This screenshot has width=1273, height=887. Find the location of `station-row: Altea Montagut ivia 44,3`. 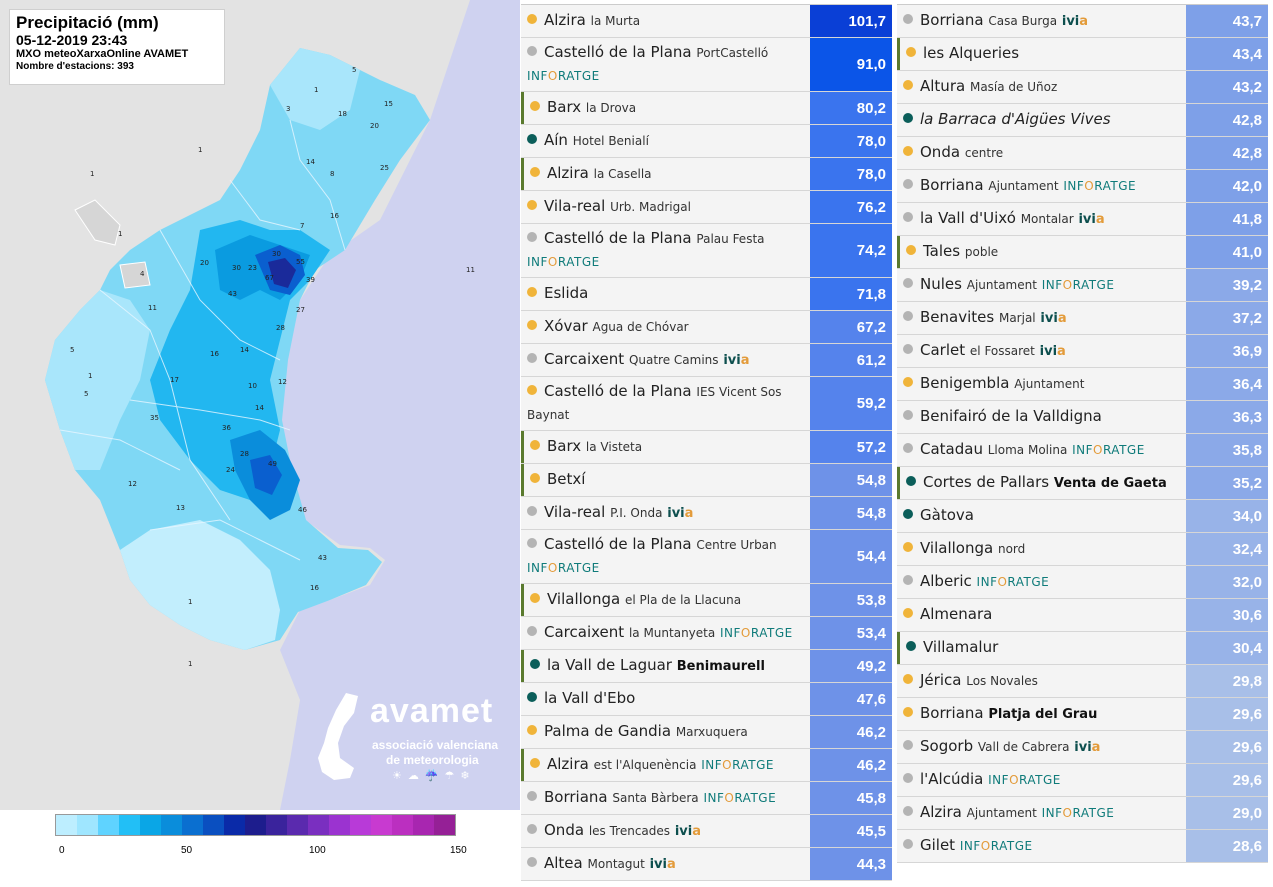

station-row: Altea Montagut ivia 44,3 is located at coordinates (706, 864).